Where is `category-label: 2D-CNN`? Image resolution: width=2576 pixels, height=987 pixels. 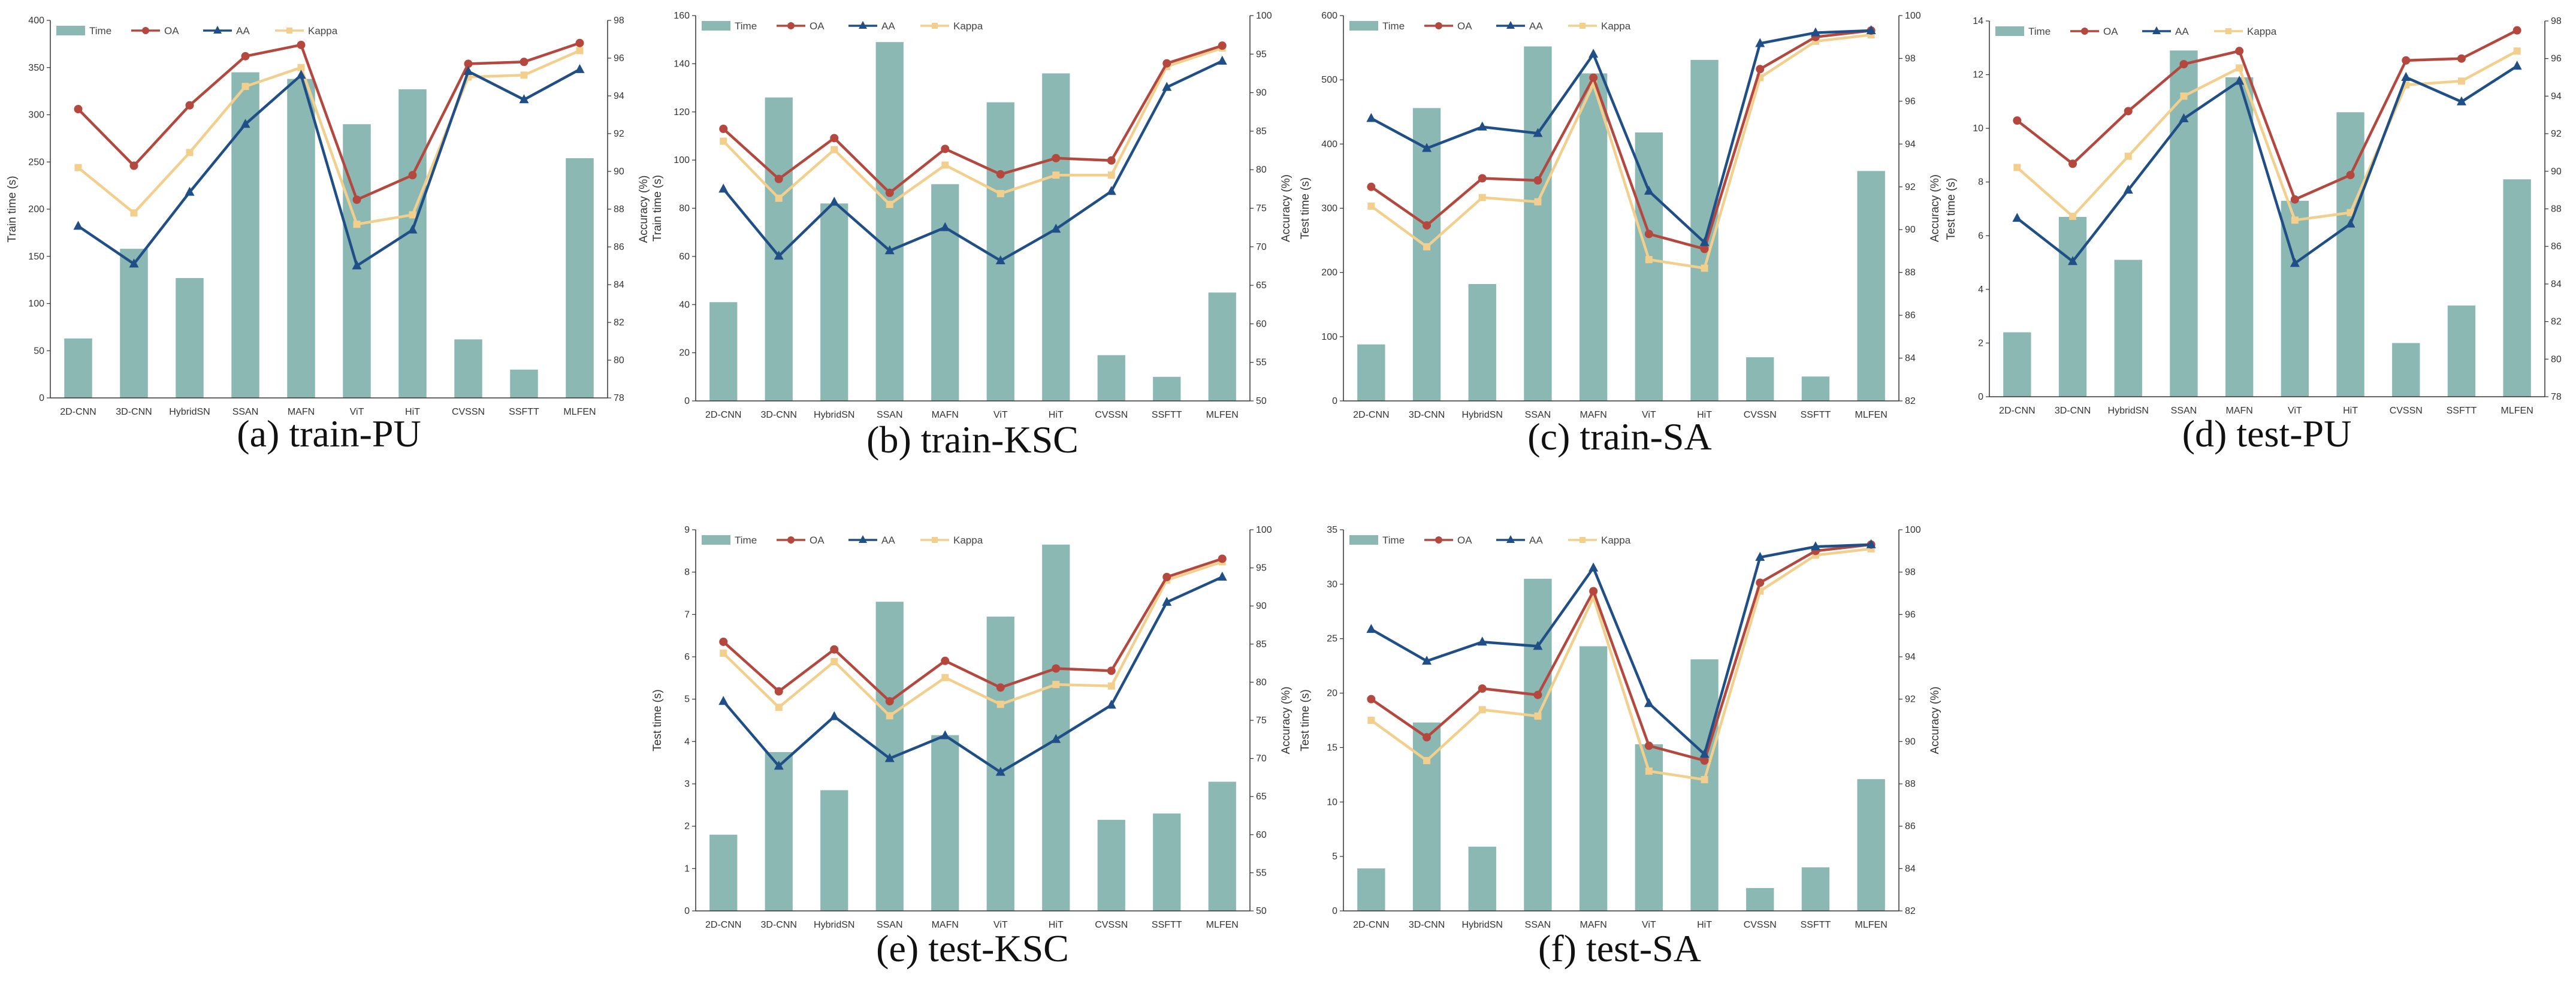
category-label: 2D-CNN is located at coordinates (723, 925).